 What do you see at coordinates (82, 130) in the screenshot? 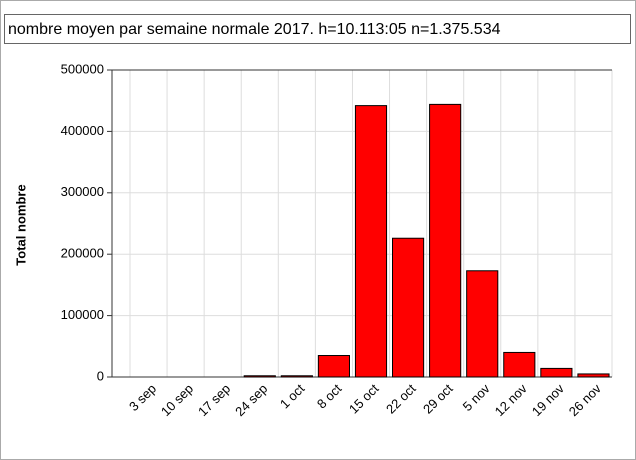
I see `y-tick-label: 400000` at bounding box center [82, 130].